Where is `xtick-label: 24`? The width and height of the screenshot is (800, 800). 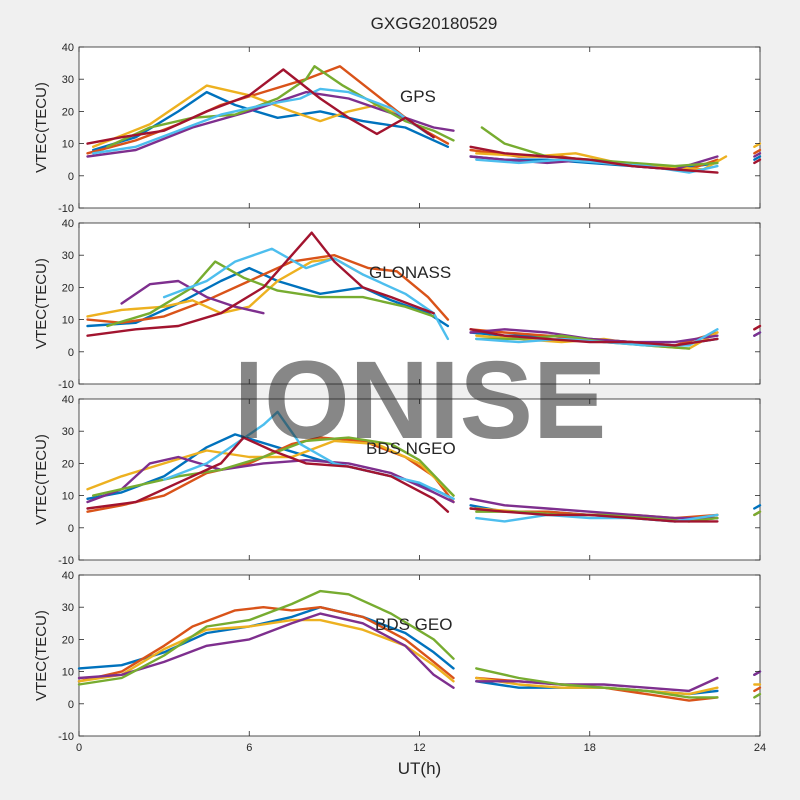
xtick-label: 24 is located at coordinates (760, 748).